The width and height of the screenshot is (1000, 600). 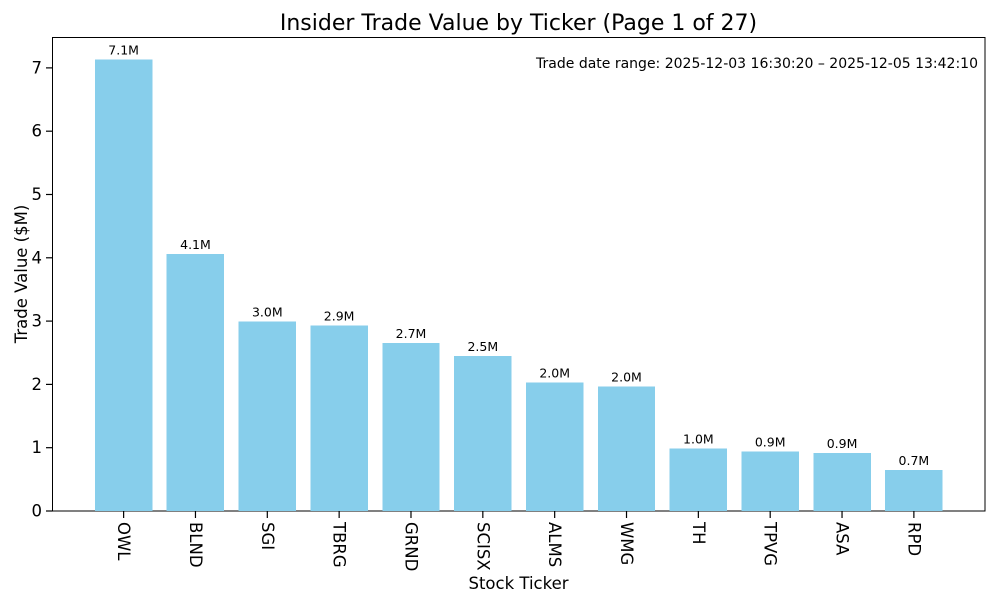 What do you see at coordinates (37, 511) in the screenshot?
I see `y-tick-label: 0` at bounding box center [37, 511].